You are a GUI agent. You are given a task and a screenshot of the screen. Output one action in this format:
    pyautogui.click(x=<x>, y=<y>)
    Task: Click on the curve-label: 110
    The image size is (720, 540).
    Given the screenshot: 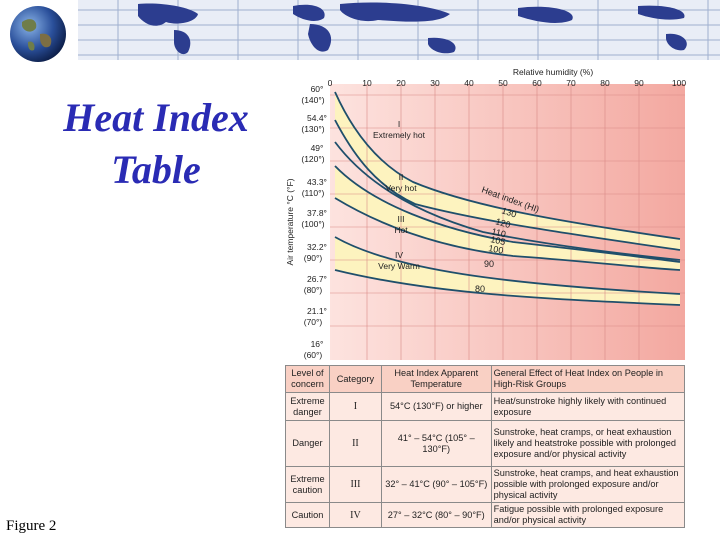 What is the action you would take?
    pyautogui.click(x=499, y=232)
    